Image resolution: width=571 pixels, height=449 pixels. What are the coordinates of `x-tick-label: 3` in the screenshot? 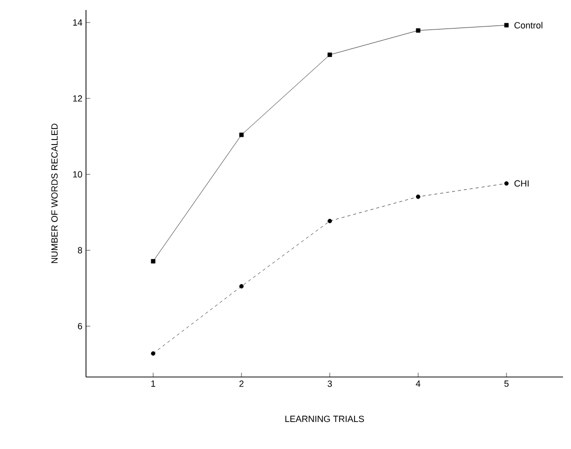 It's located at (330, 383).